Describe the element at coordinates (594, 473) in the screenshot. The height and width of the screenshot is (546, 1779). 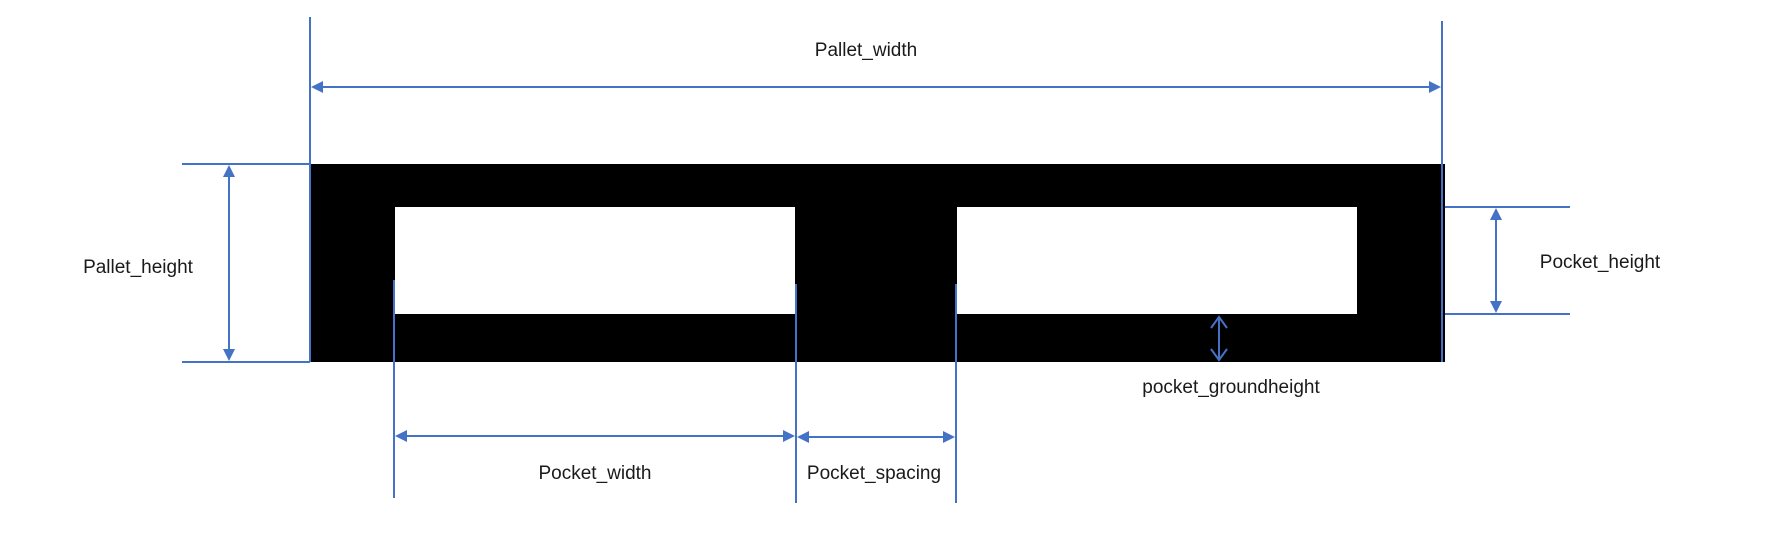
I see `pocket-width-label: Pocket_width` at that location.